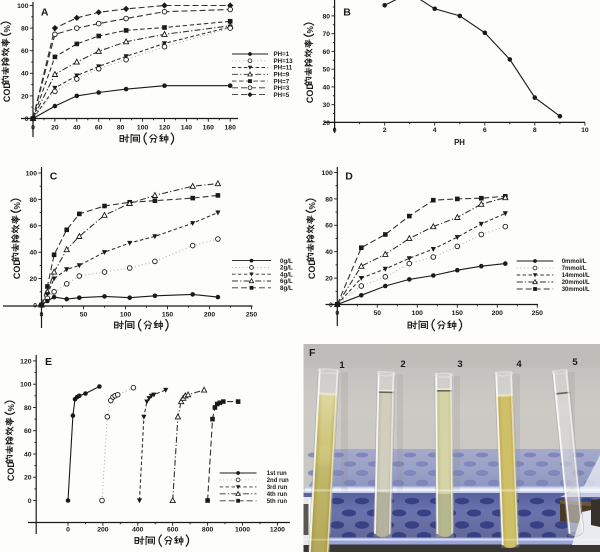 Image resolution: width=600 pixels, height=552 pixels. What do you see at coordinates (187, 128) in the screenshot?
I see `svg-text: 140` at bounding box center [187, 128].